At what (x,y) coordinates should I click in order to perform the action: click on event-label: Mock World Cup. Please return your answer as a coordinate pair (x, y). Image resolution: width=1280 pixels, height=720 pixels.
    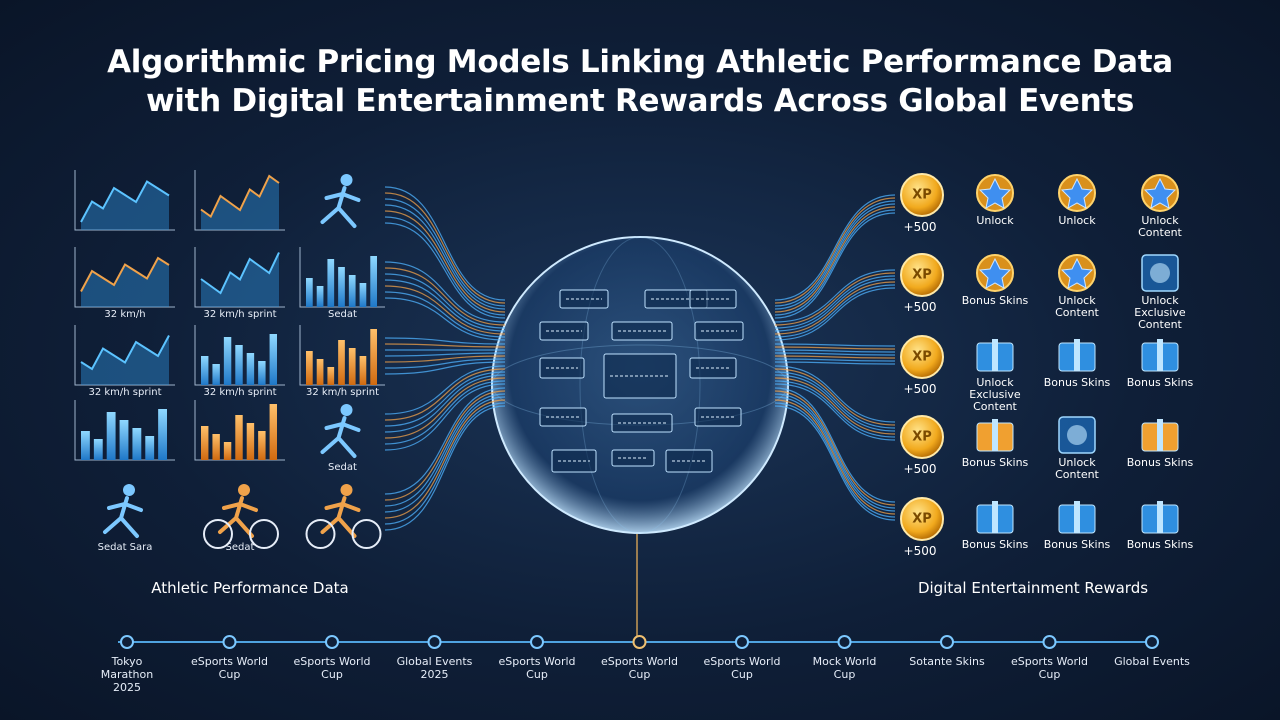
    Looking at the image, I should click on (844, 668).